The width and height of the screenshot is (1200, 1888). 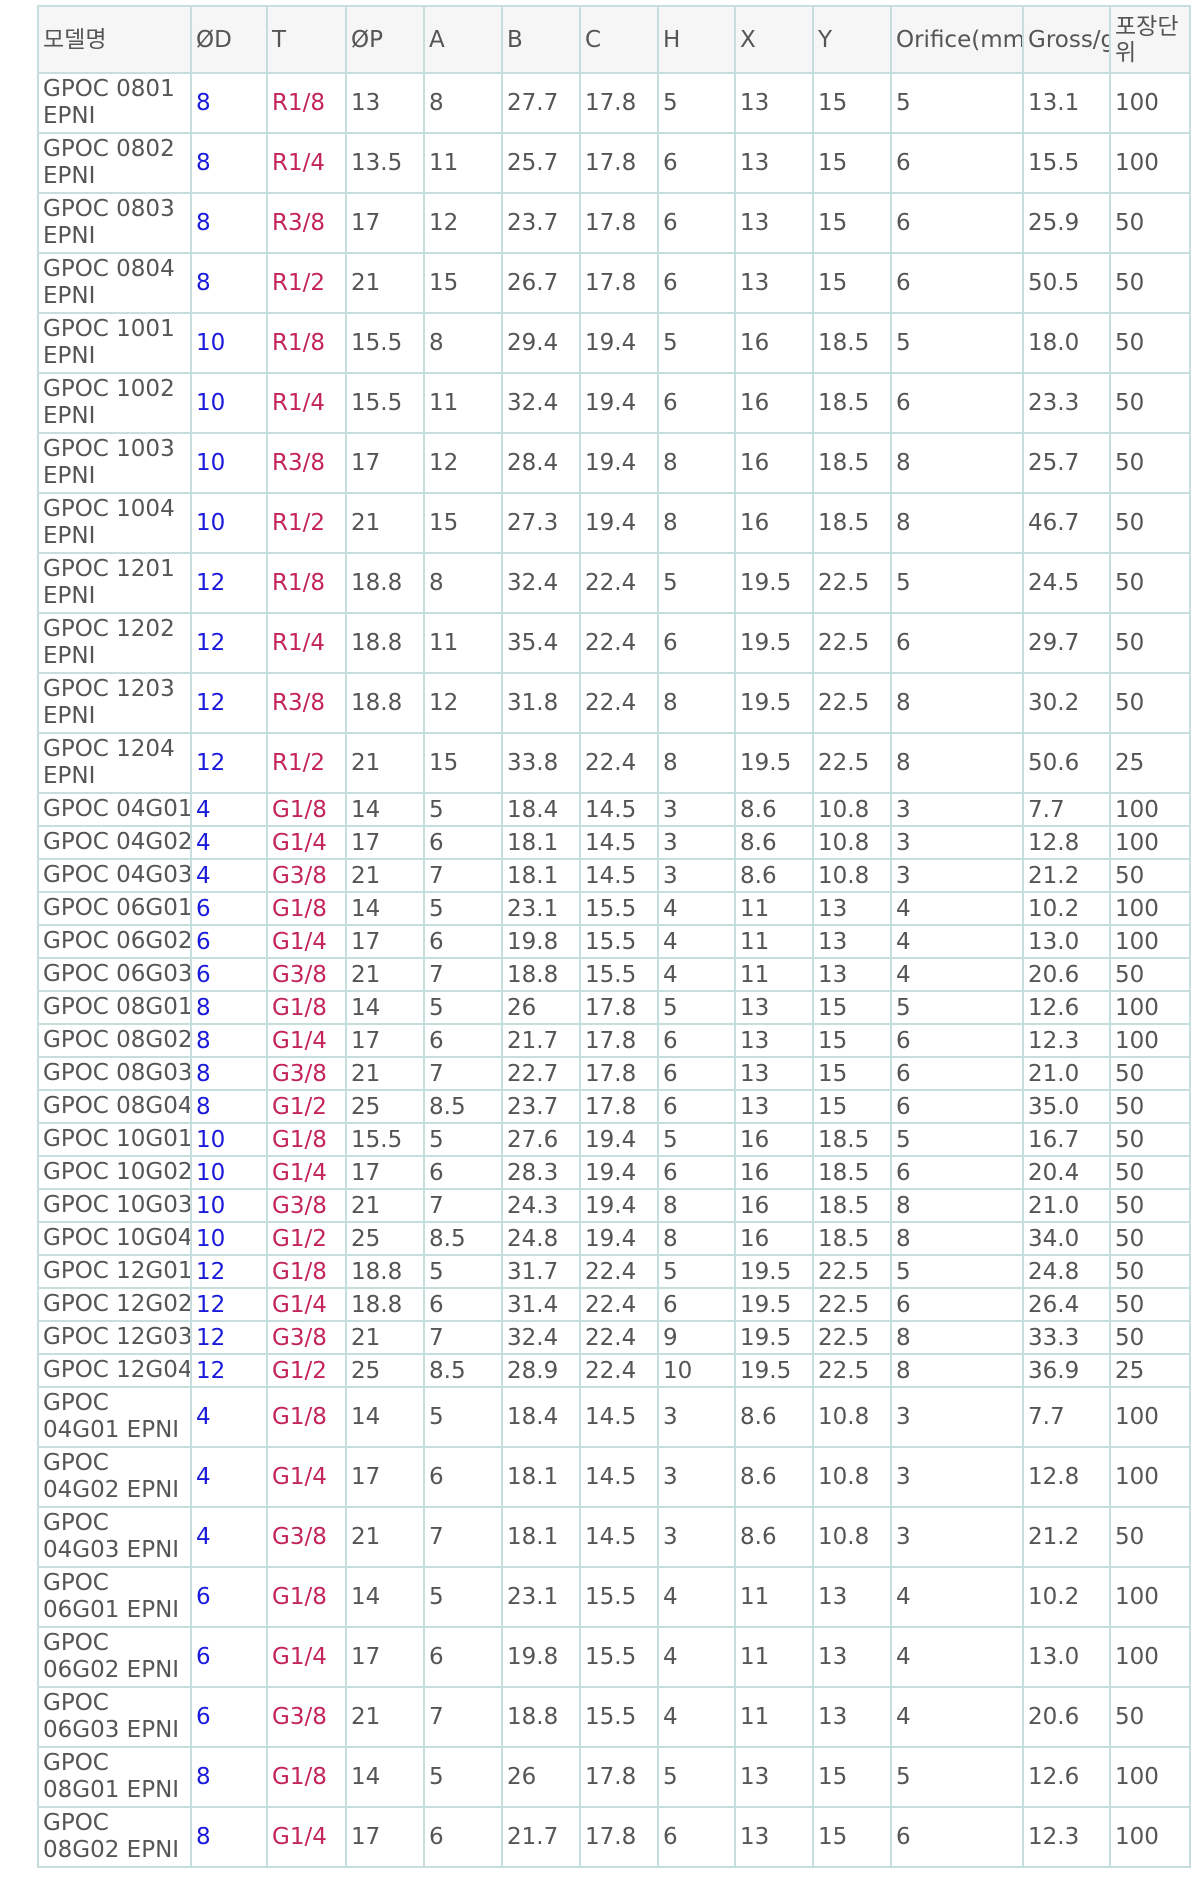 I want to click on cell-op: 25, so click(x=385, y=1238).